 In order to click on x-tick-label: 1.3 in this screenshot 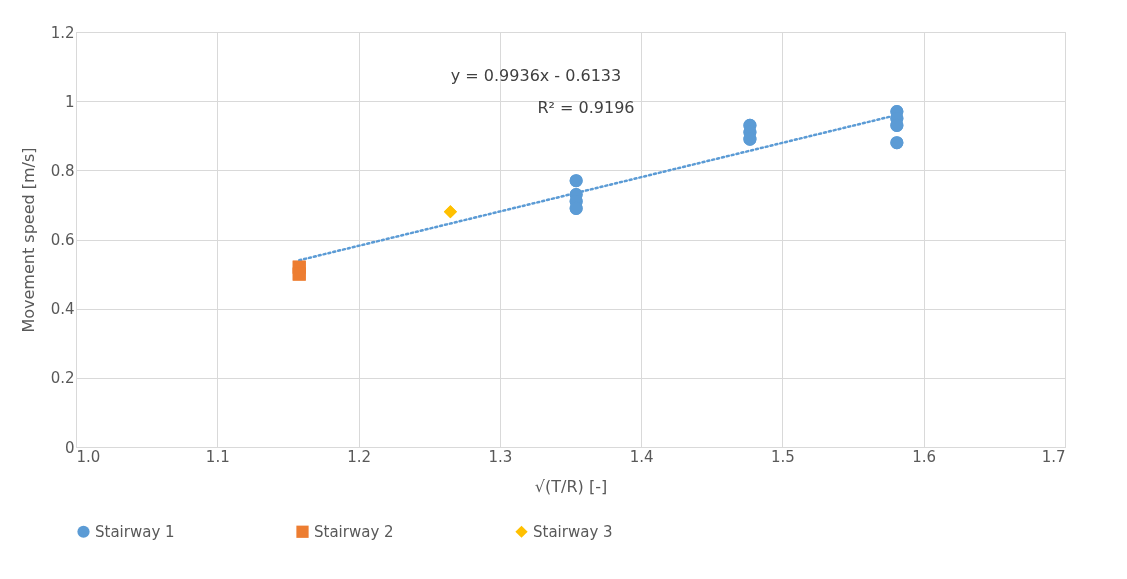, I will do `click(500, 456)`.